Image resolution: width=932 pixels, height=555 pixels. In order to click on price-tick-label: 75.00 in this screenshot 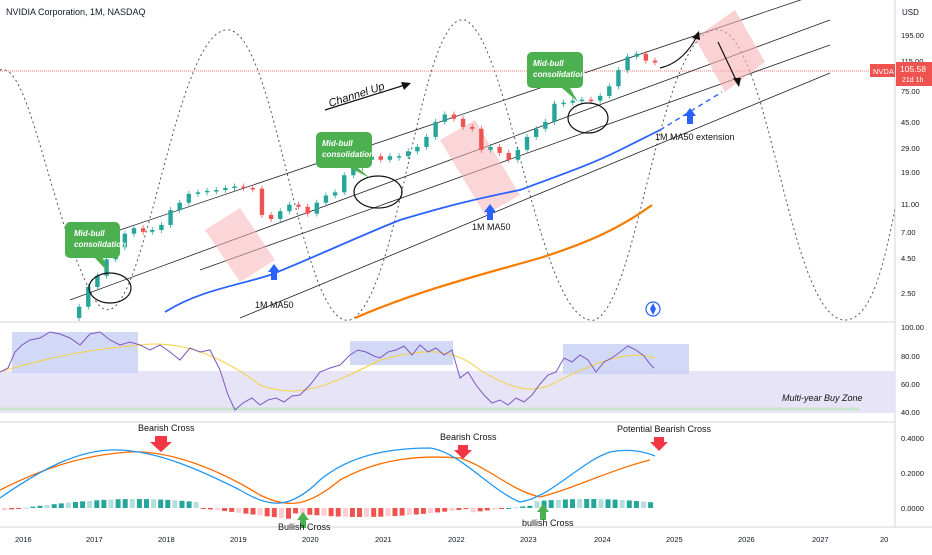, I will do `click(910, 91)`.